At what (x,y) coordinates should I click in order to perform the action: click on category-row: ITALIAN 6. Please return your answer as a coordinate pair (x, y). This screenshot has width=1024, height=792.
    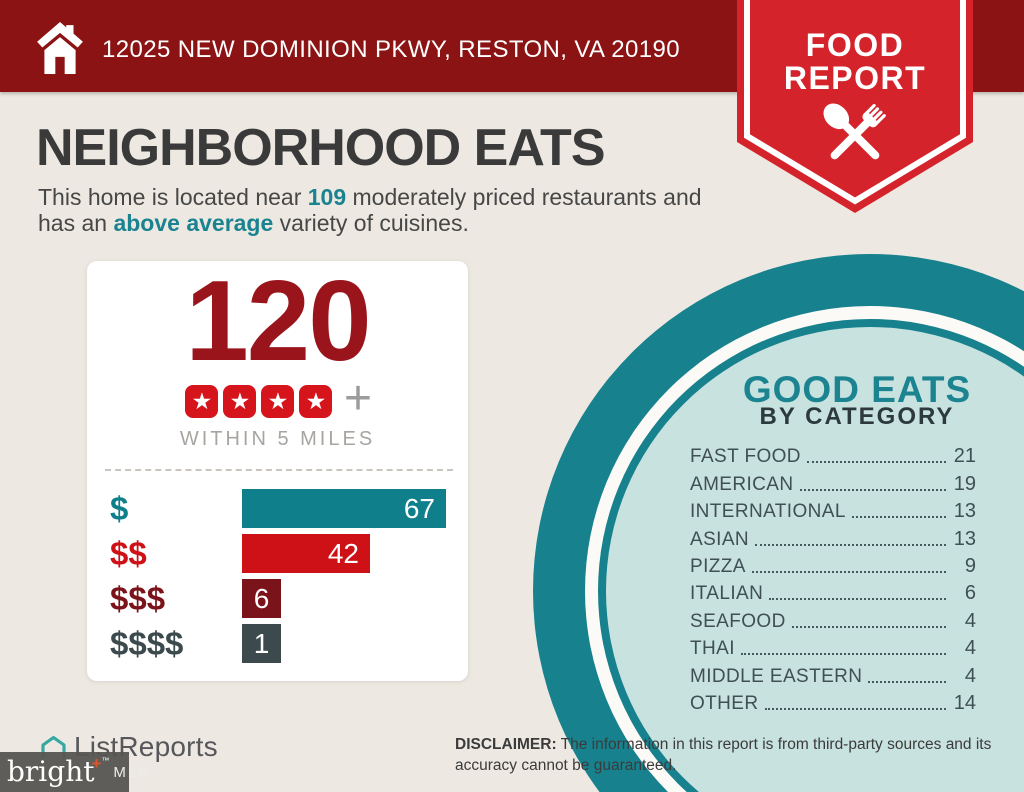
    Looking at the image, I should click on (833, 593).